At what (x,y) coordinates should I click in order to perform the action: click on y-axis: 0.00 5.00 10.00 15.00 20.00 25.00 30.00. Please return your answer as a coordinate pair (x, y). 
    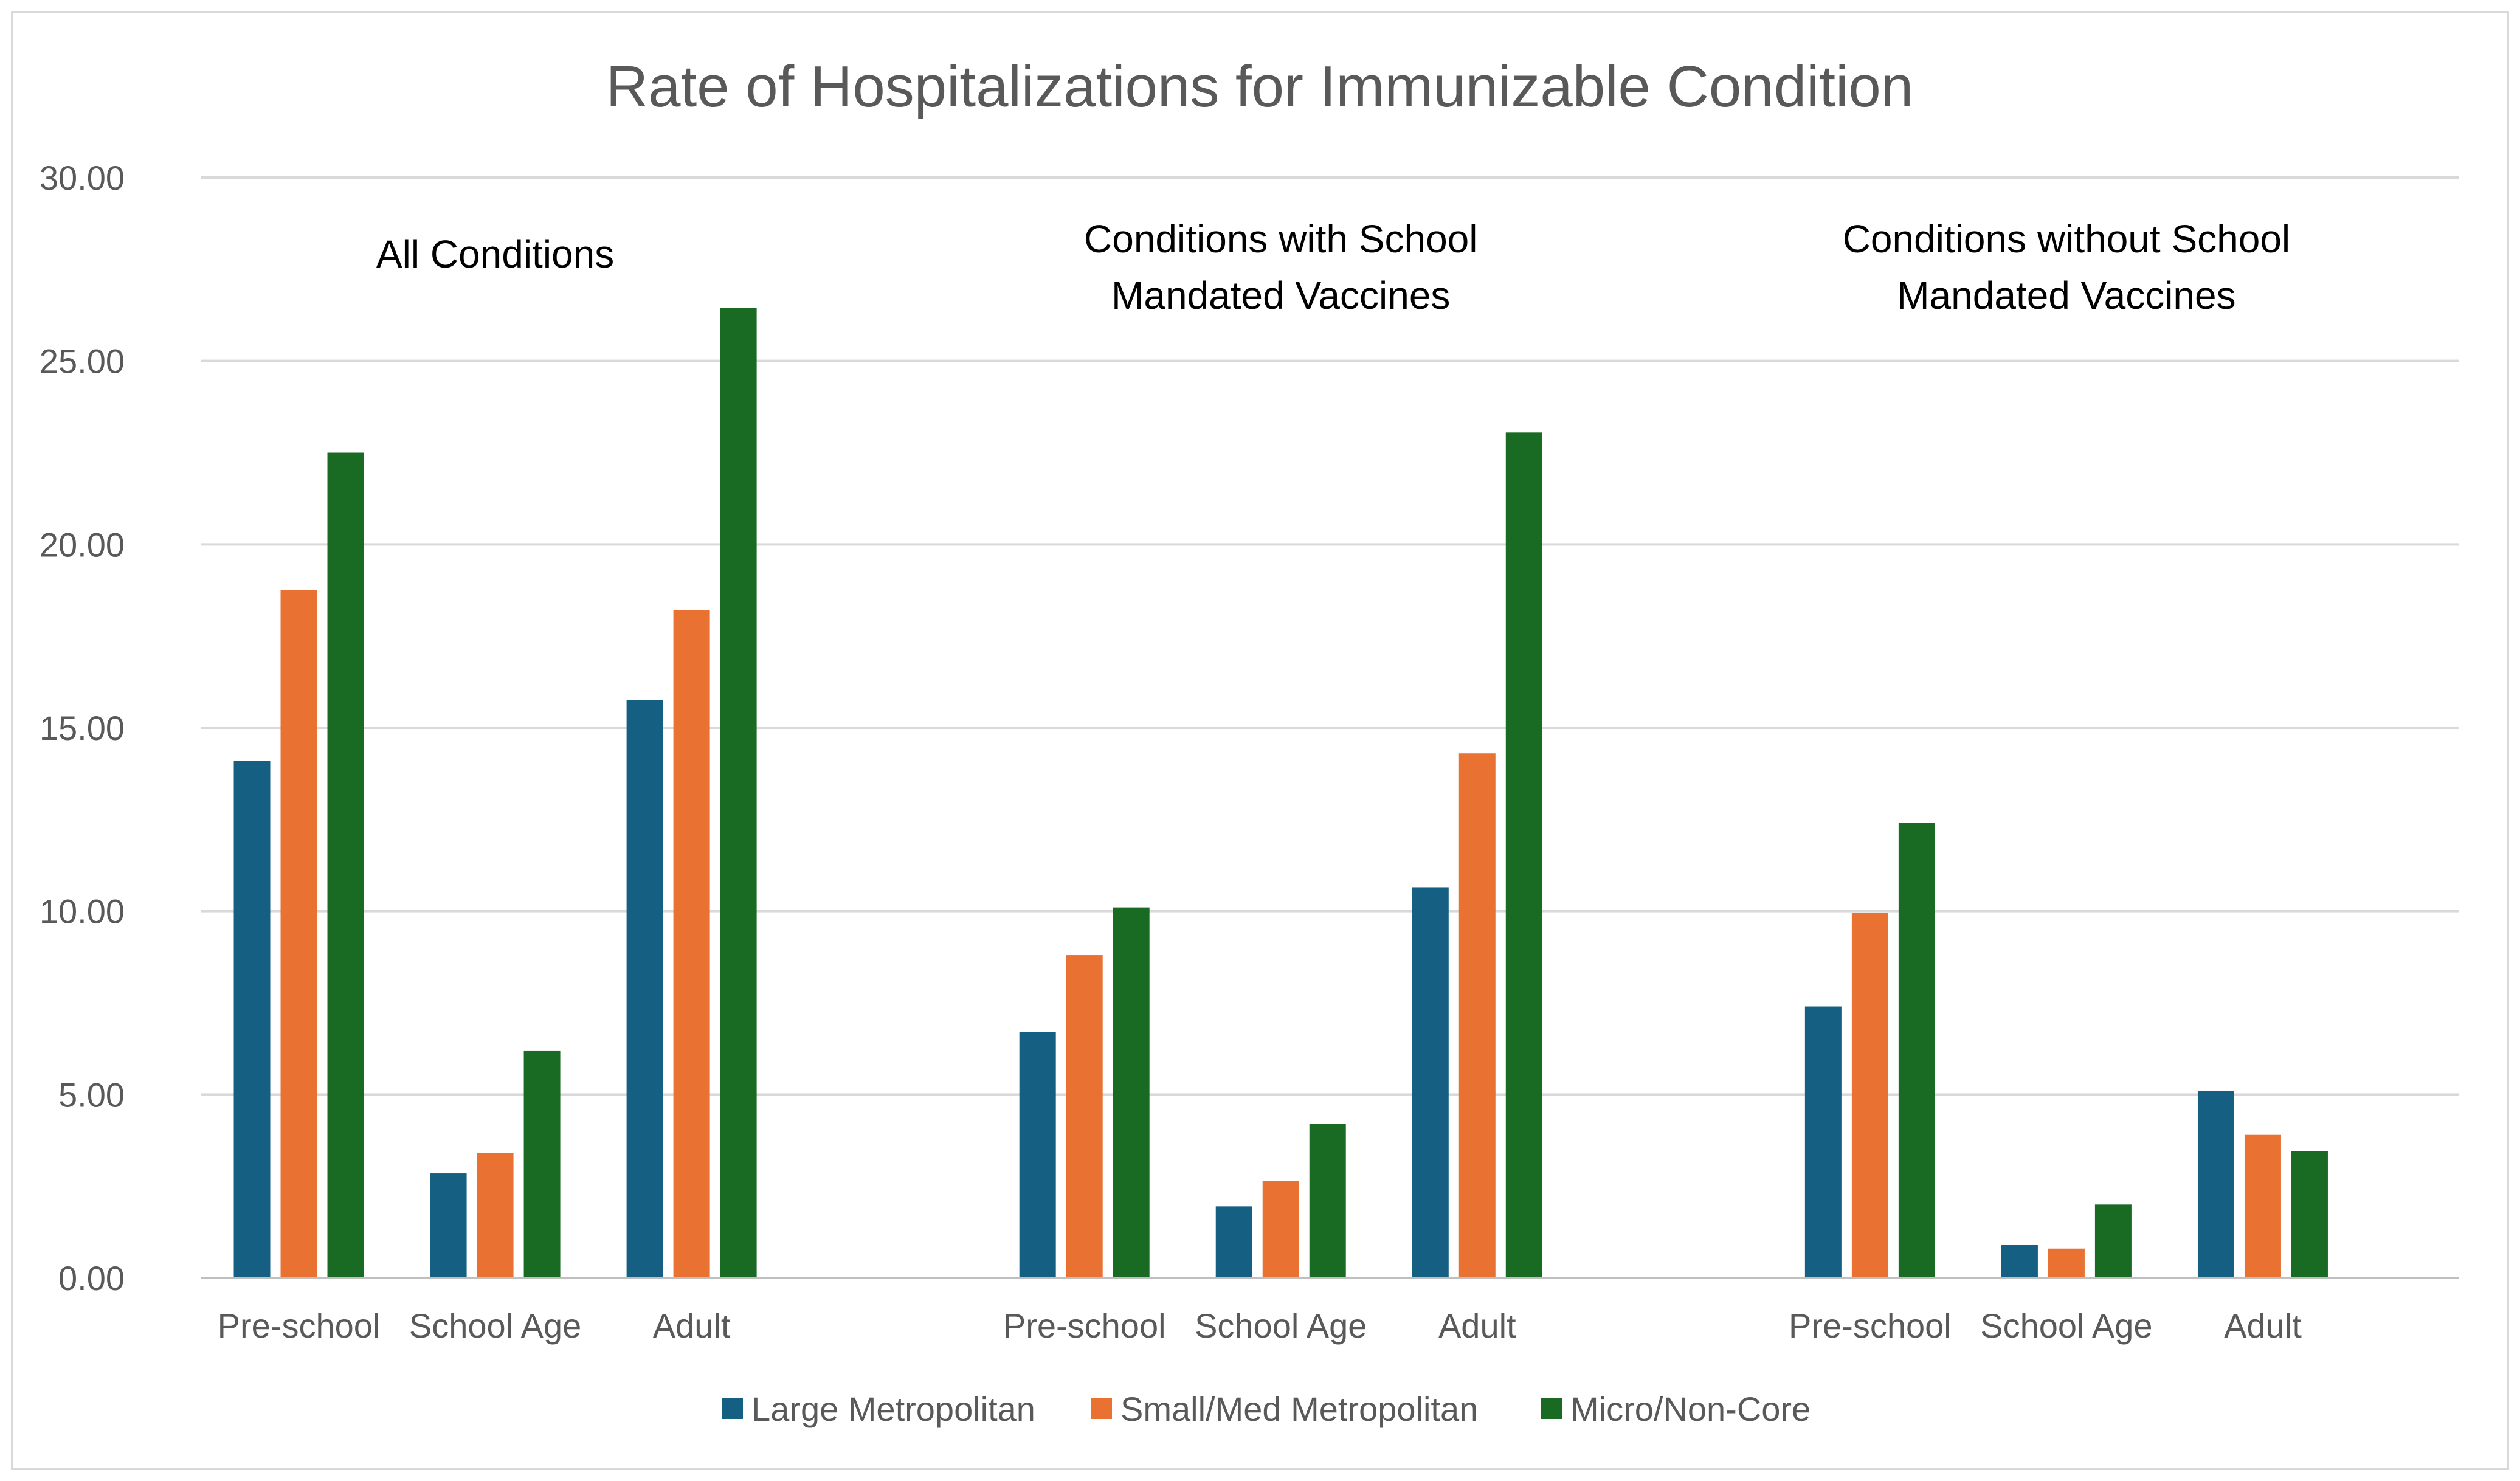
    Looking at the image, I should click on (82, 728).